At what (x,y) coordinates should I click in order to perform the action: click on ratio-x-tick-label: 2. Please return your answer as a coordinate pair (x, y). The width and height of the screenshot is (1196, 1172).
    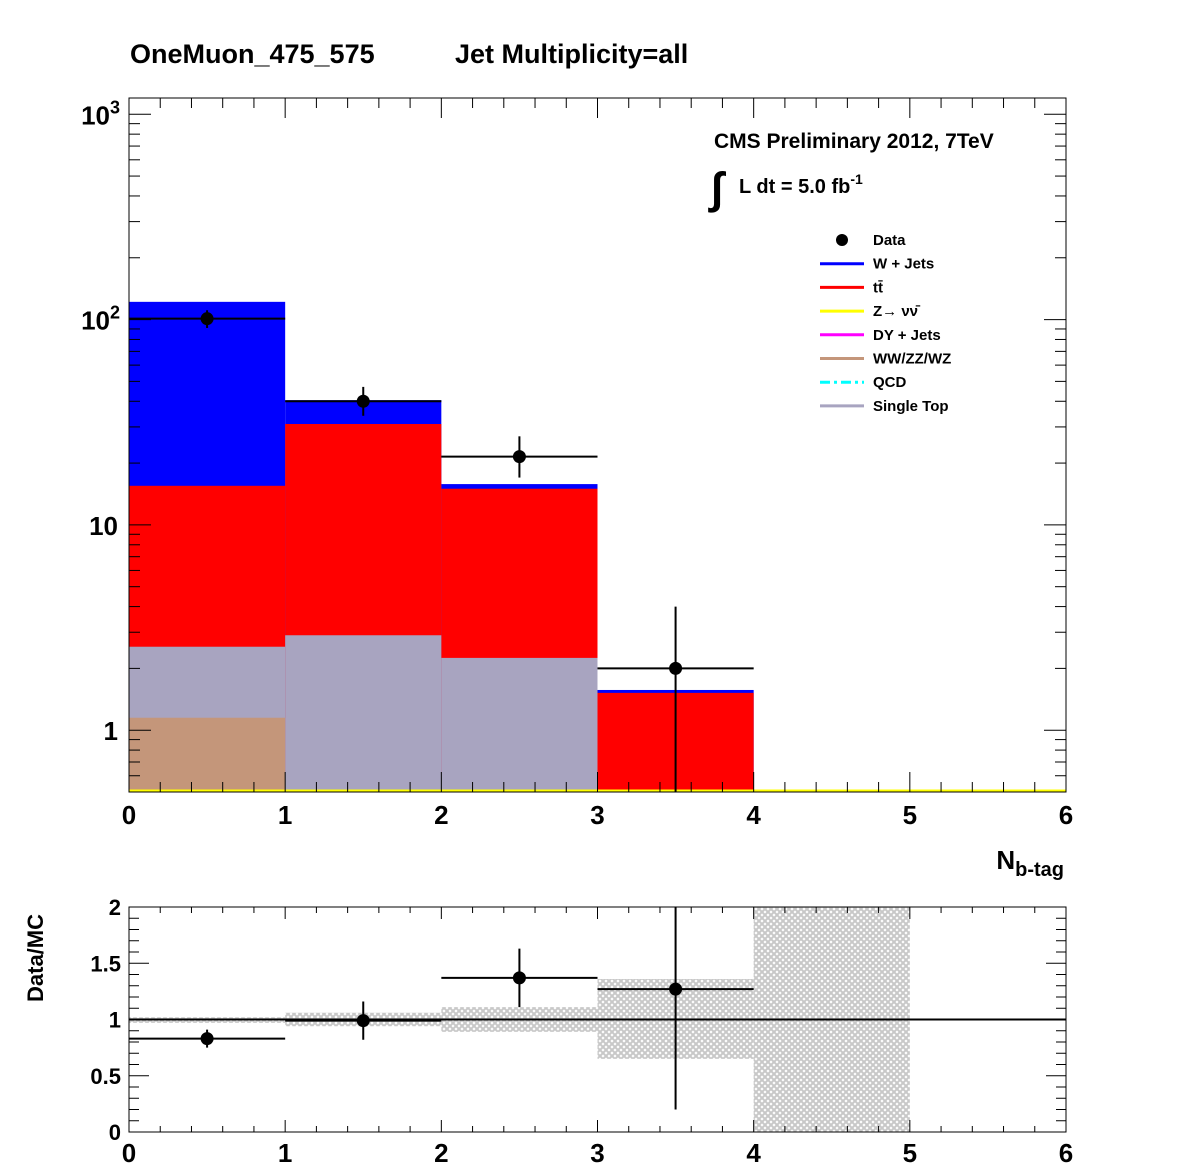
    Looking at the image, I should click on (441, 1153).